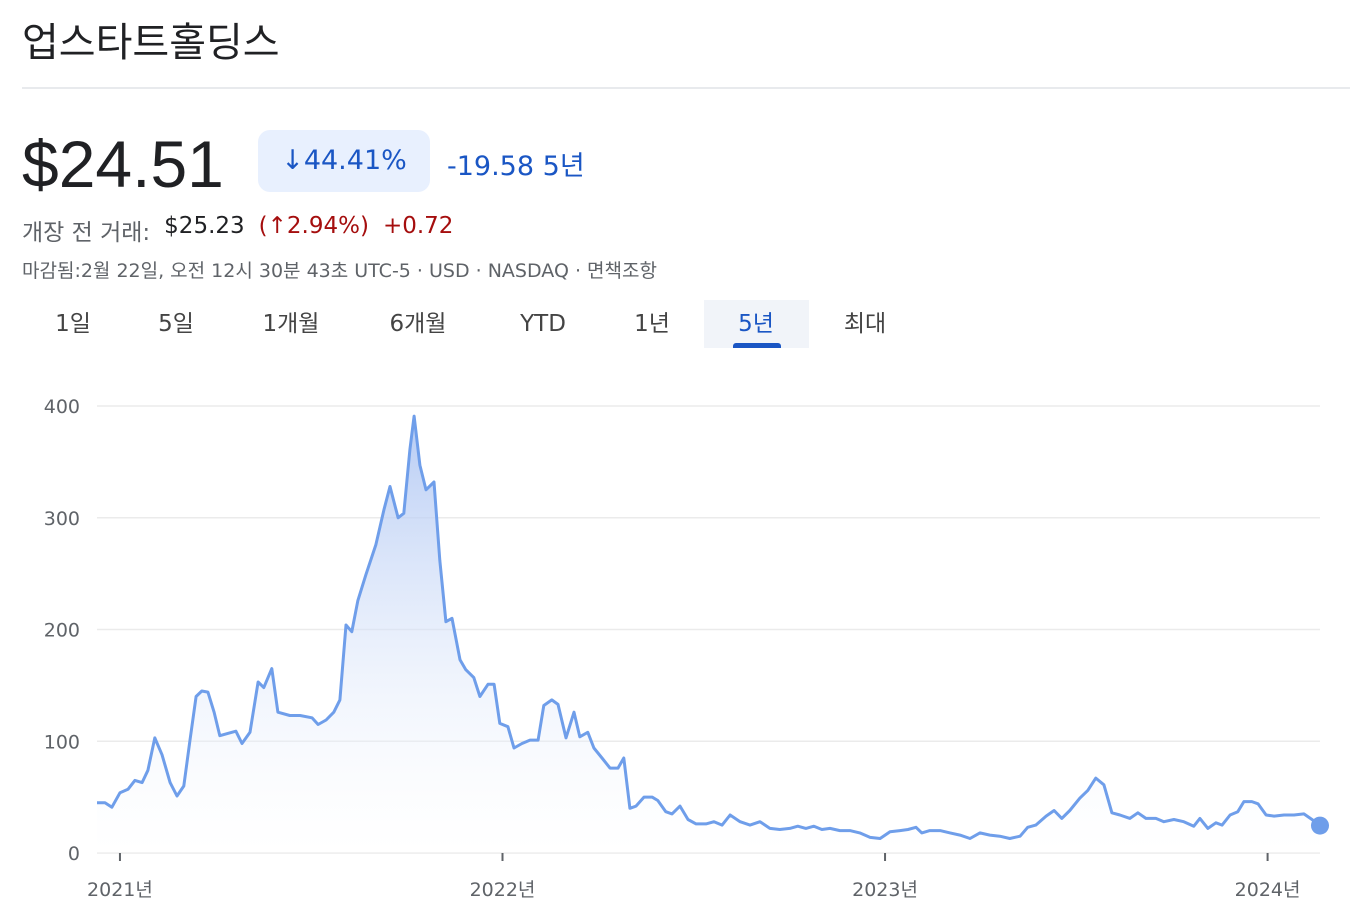 This screenshot has width=1350, height=908. Describe the element at coordinates (418, 226) in the screenshot. I see `premarket-change: +0.72` at that location.